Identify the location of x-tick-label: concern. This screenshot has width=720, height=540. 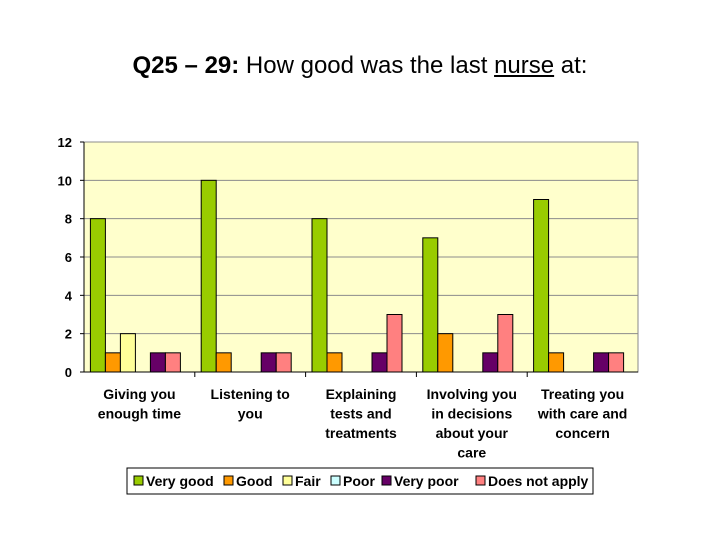
(582, 433).